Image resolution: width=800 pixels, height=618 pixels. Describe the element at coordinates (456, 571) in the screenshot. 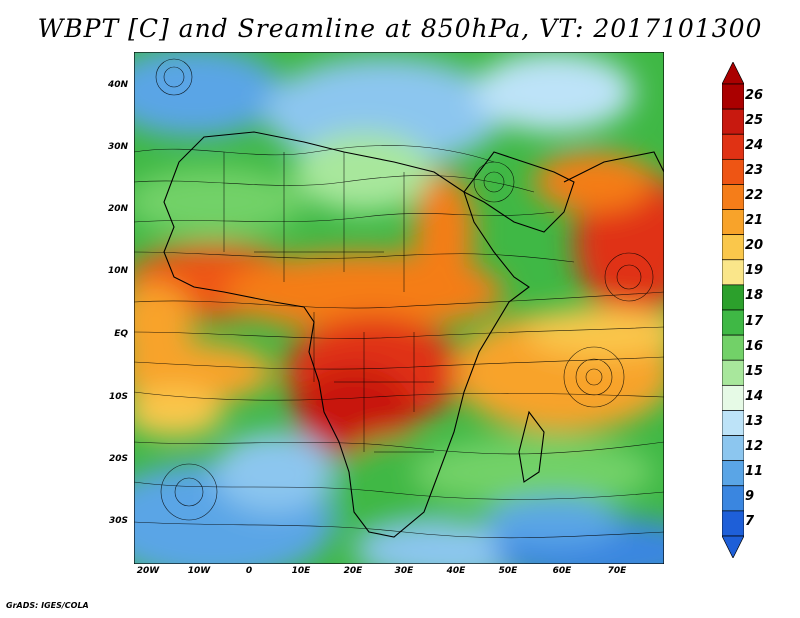

I see `lon-label-40e: 40E` at that location.